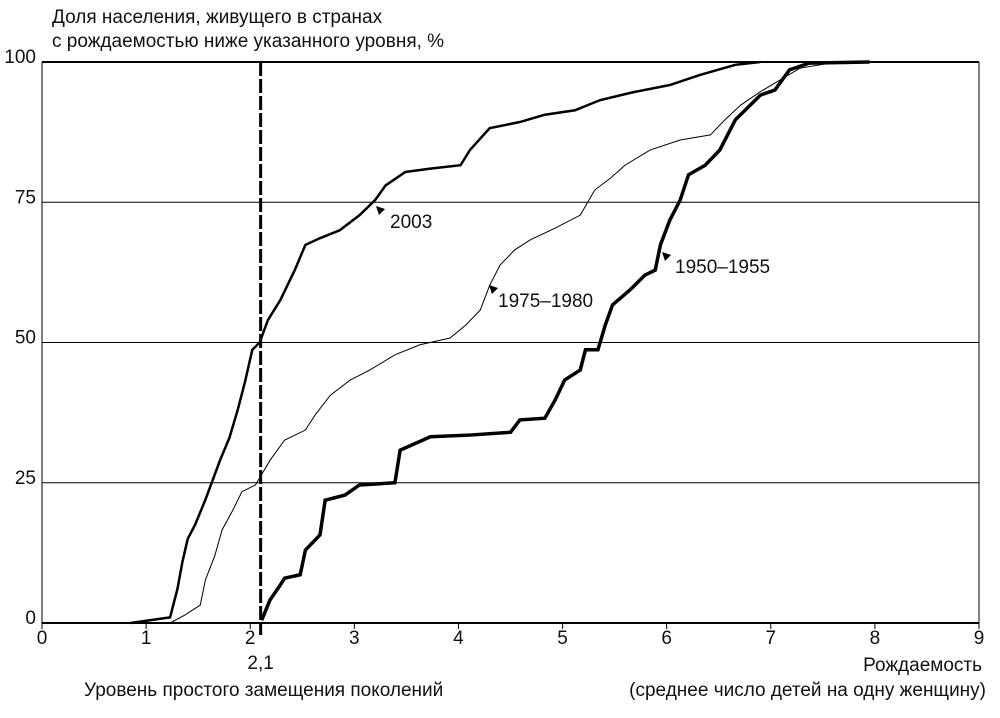 The image size is (1000, 718). Describe the element at coordinates (458, 638) in the screenshot. I see `x-tick-label: 4` at that location.